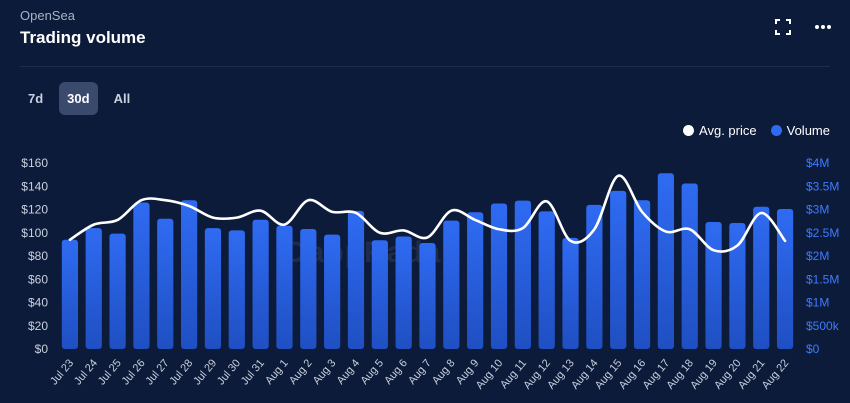  What do you see at coordinates (122, 98) in the screenshot?
I see `tab-all: All` at bounding box center [122, 98].